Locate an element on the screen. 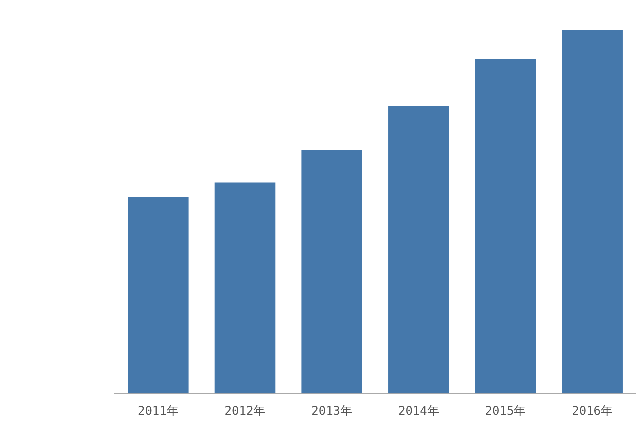 This screenshot has width=640, height=430. x-tick-label: 2016年 is located at coordinates (593, 411).